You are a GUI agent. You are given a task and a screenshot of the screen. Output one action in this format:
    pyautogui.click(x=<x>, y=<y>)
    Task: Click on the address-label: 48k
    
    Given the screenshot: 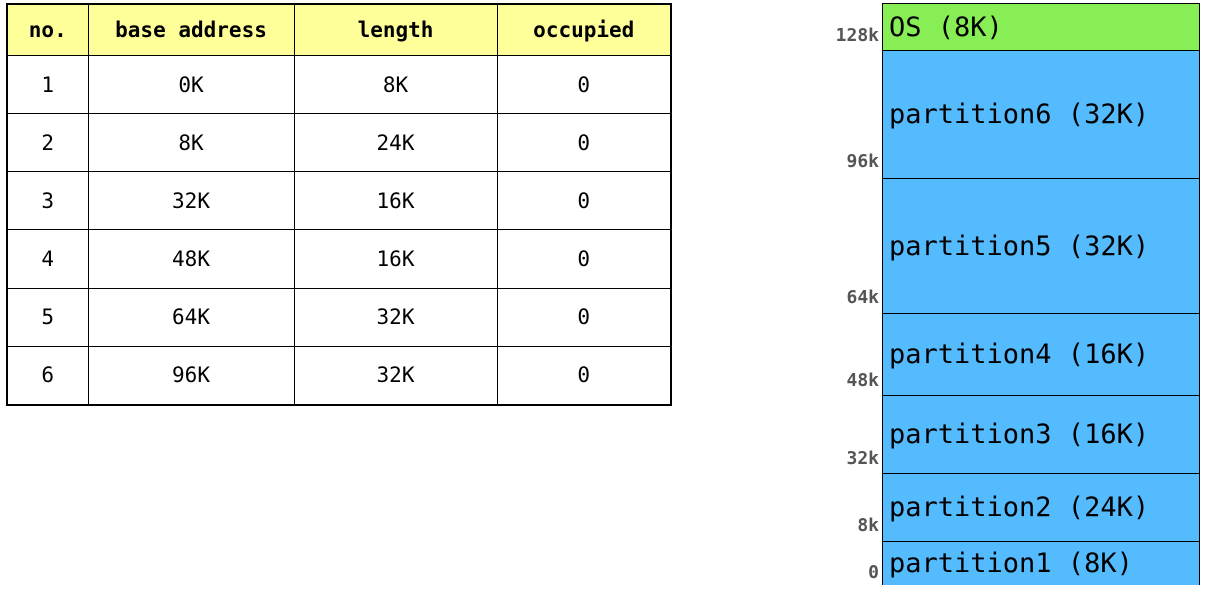 What is the action you would take?
    pyautogui.click(x=862, y=380)
    